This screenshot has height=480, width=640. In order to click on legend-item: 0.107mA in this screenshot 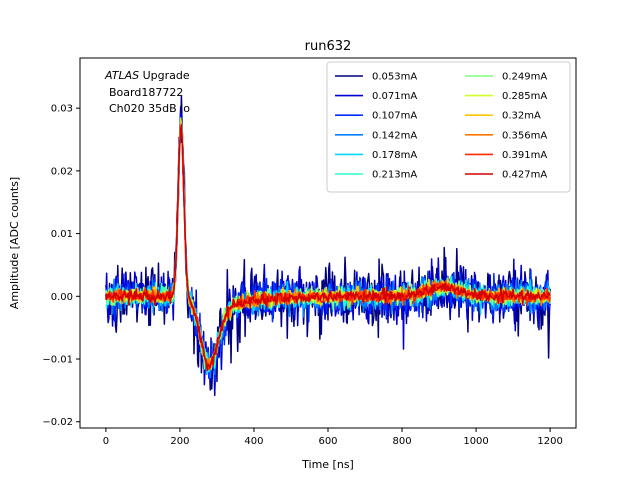, I will do `click(376, 116)`.